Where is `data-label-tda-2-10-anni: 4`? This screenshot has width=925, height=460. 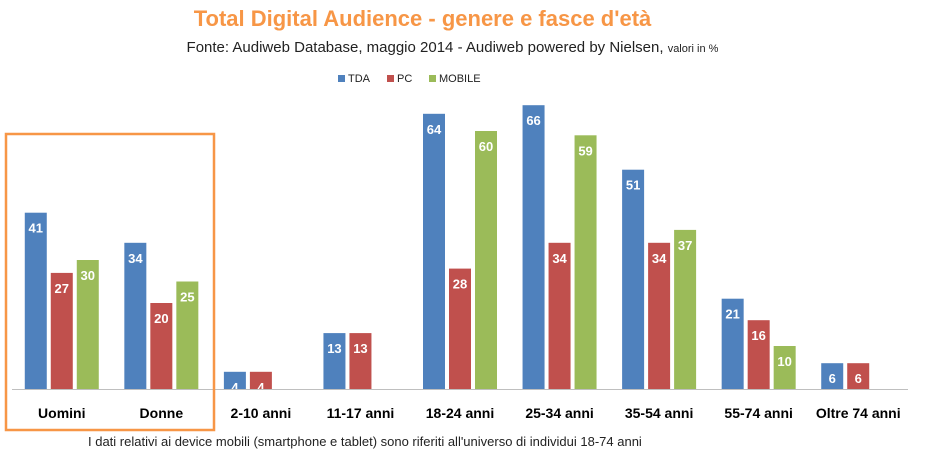 data-label-tda-2-10-anni: 4 is located at coordinates (235, 387).